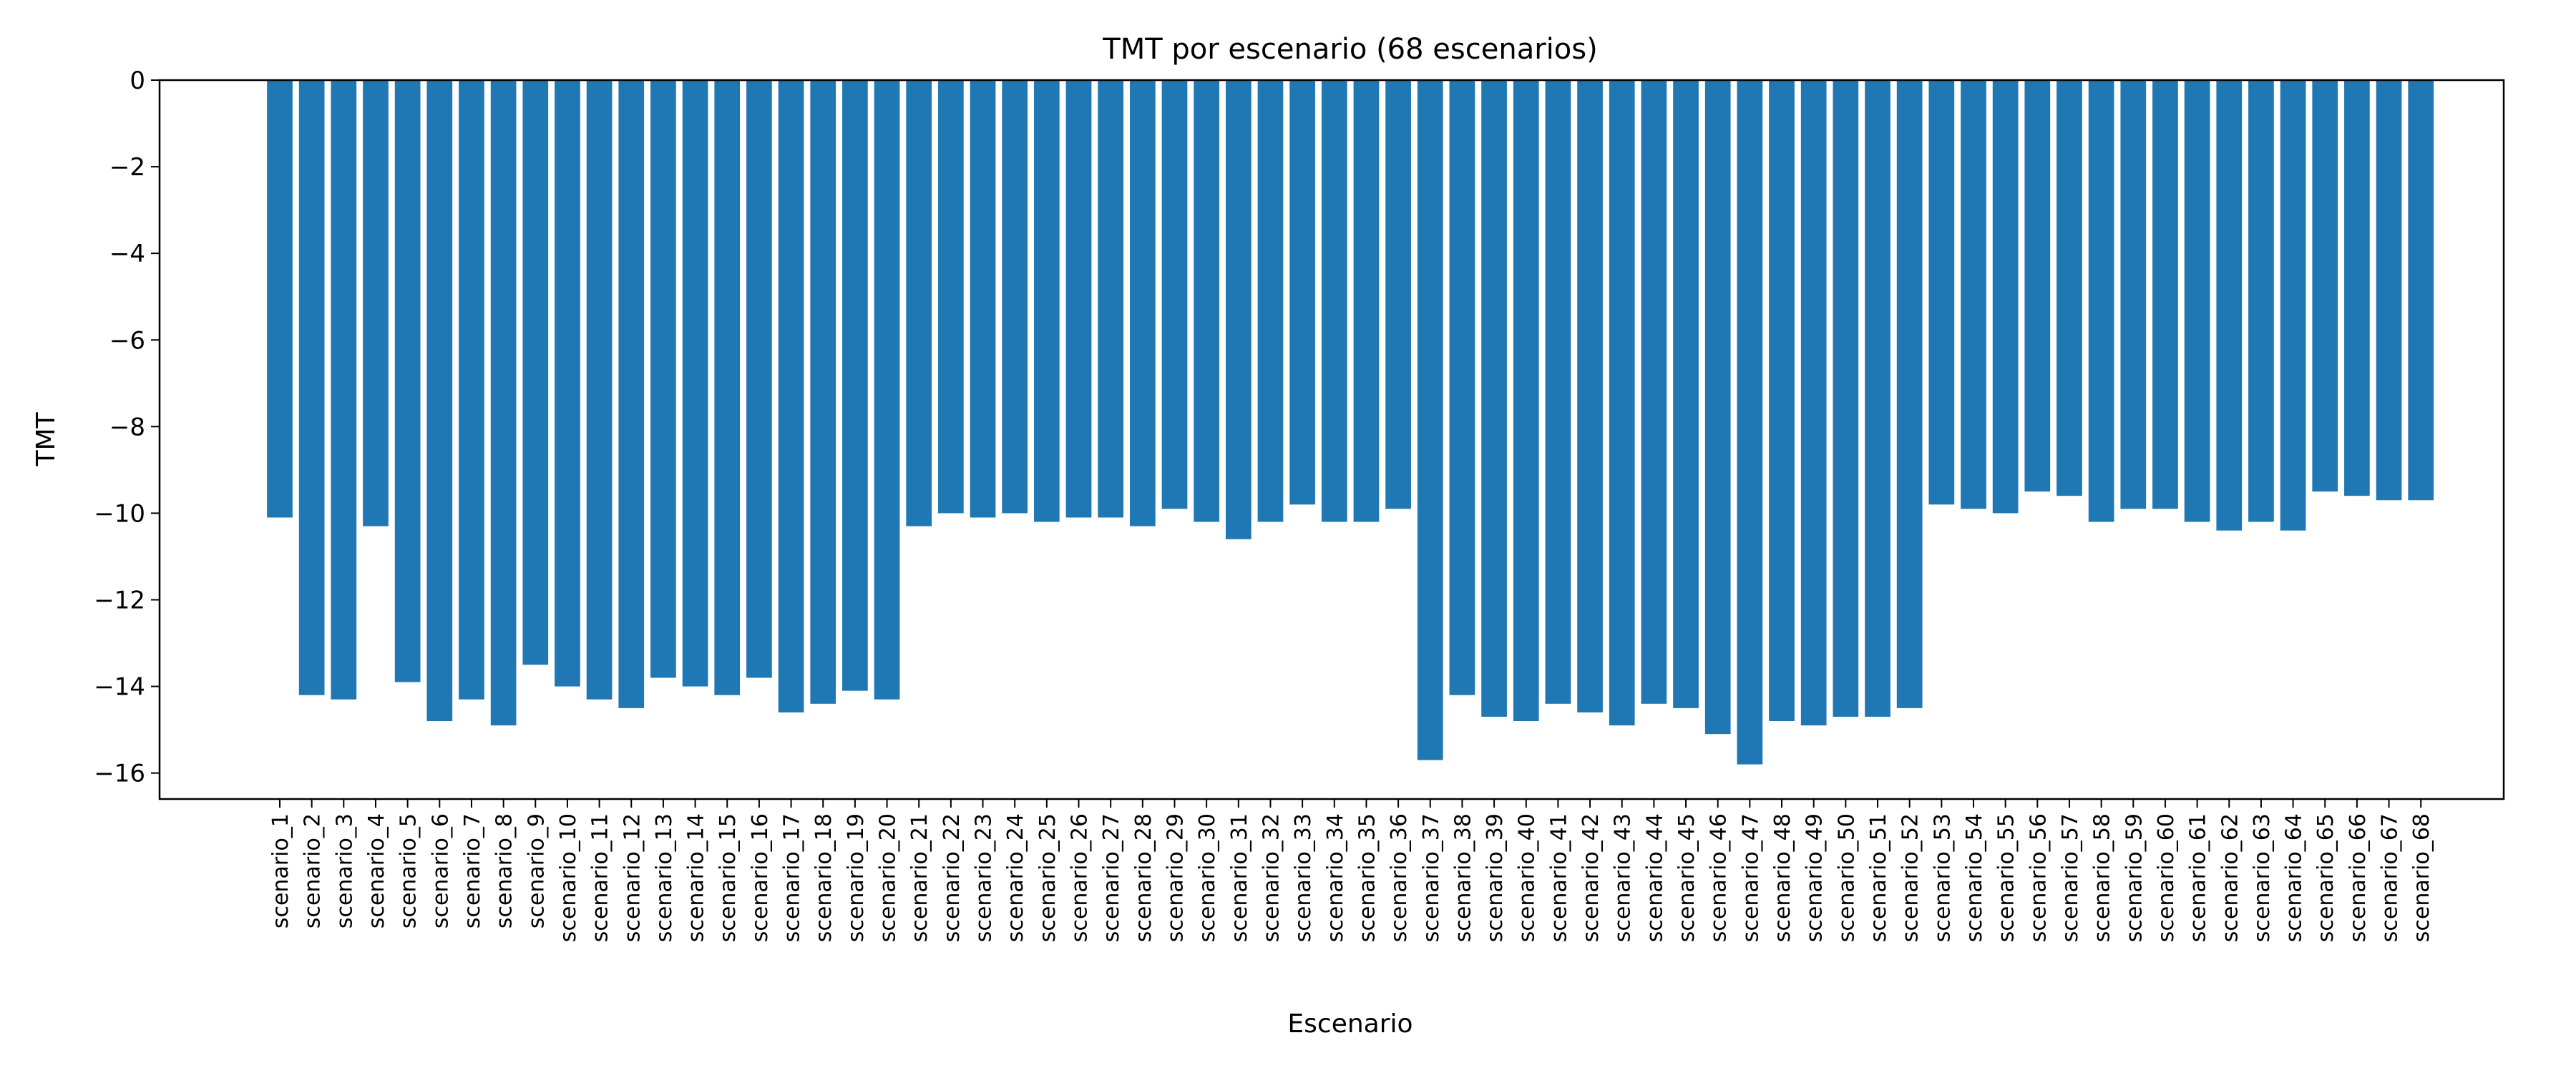 This screenshot has height=1073, width=2576. I want to click on x-tick-label: scenario_31, so click(1239, 877).